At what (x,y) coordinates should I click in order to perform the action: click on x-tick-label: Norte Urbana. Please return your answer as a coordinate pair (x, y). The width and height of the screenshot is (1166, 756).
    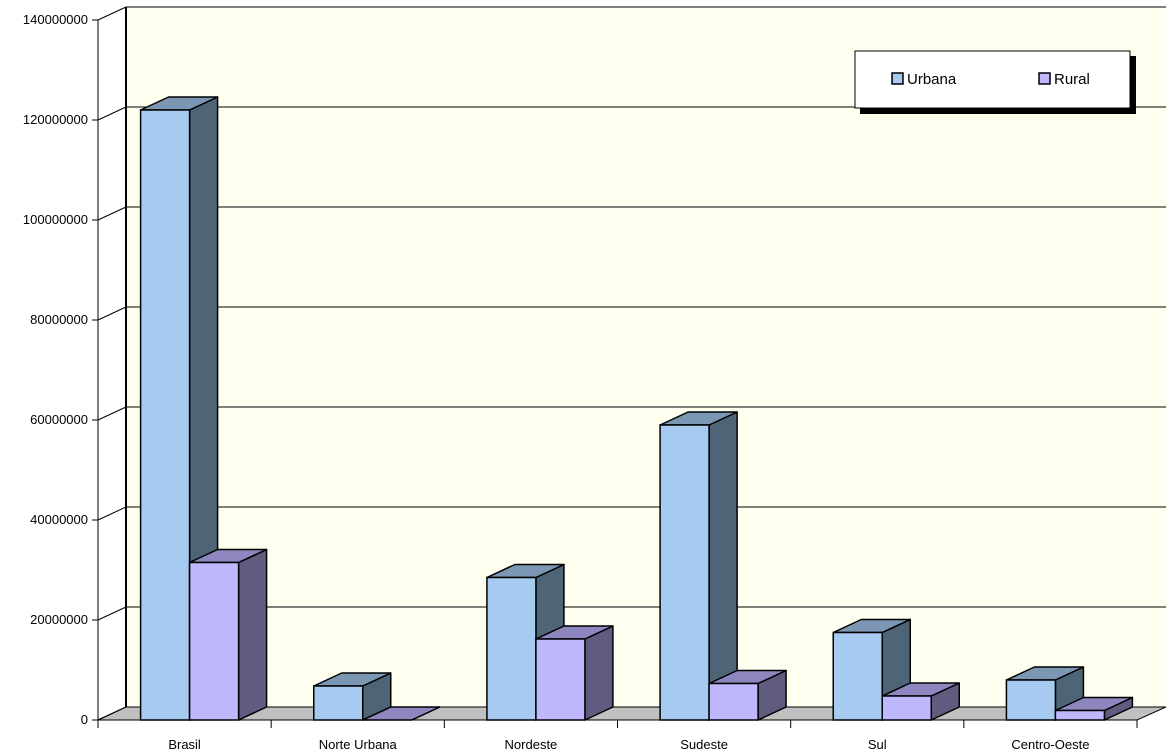
    Looking at the image, I should click on (358, 744).